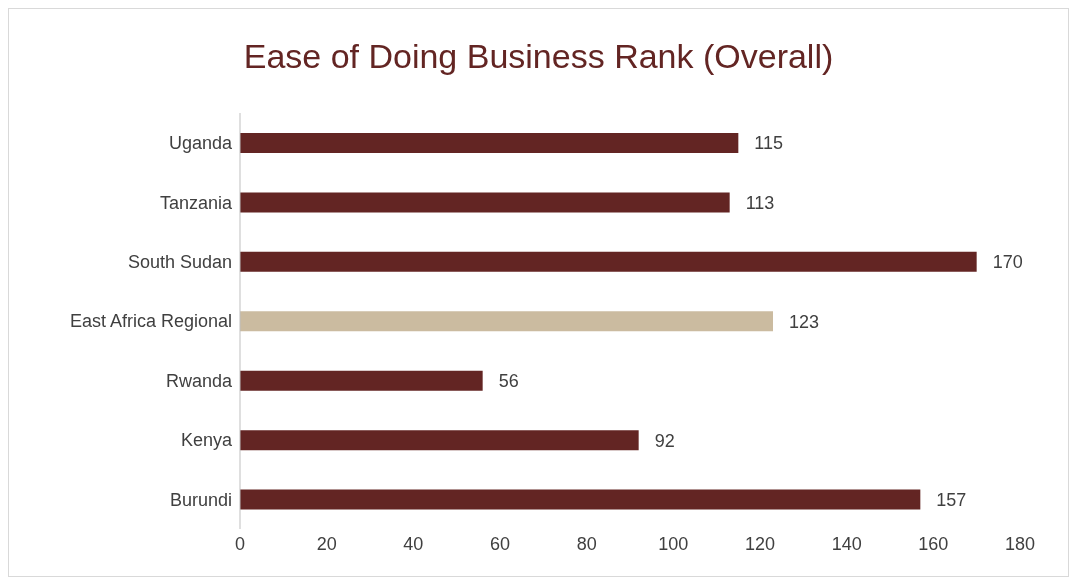 This screenshot has height=583, width=1075. Describe the element at coordinates (150, 321) in the screenshot. I see `y-tick-label: East Africa Regional` at that location.